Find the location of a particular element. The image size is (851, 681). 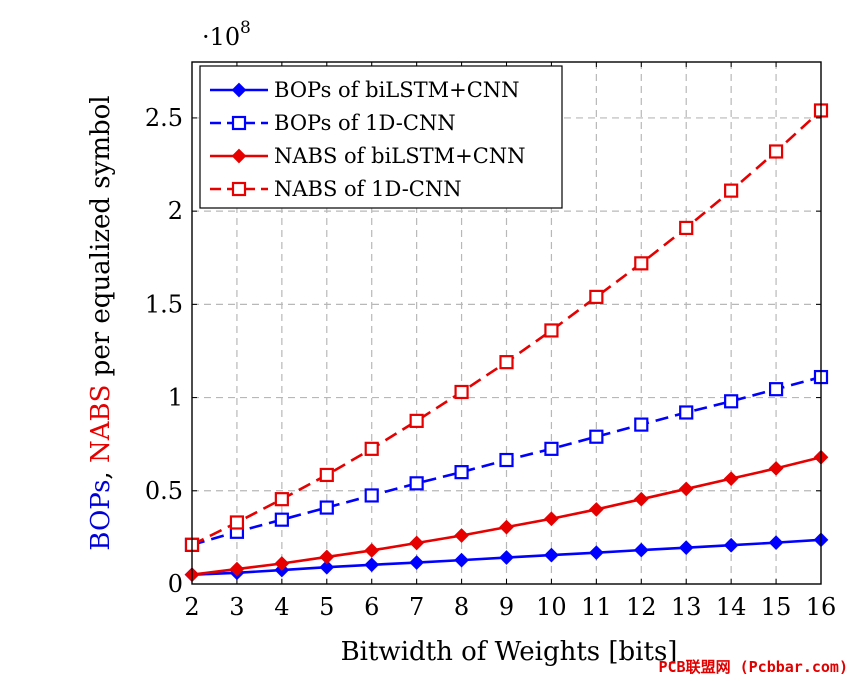

y-axis-title-part: NABS is located at coordinates (101, 424).